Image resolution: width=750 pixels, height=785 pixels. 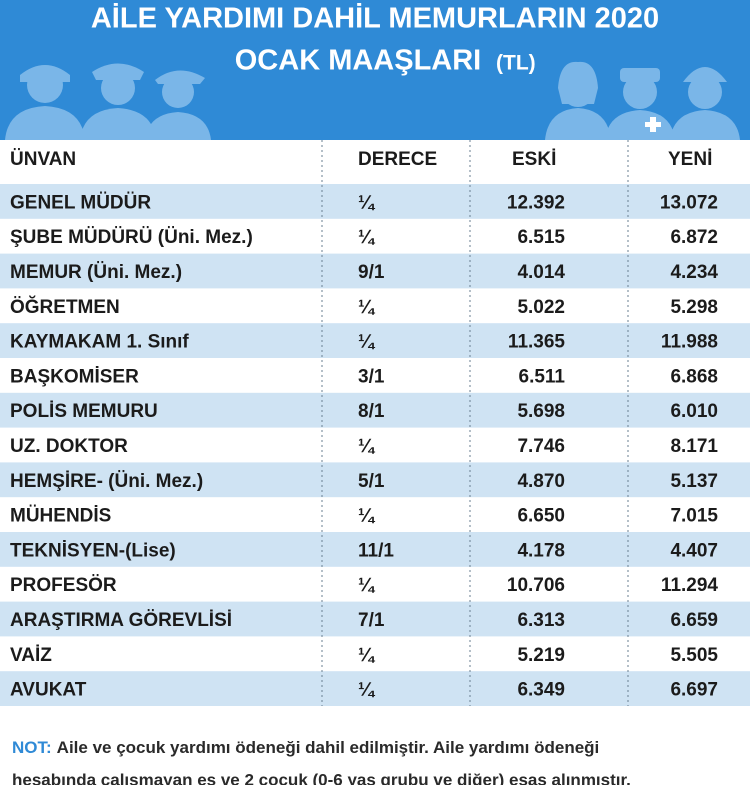 What do you see at coordinates (93, 550) in the screenshot?
I see `cell: TEKNİSYEN-(Lise)` at bounding box center [93, 550].